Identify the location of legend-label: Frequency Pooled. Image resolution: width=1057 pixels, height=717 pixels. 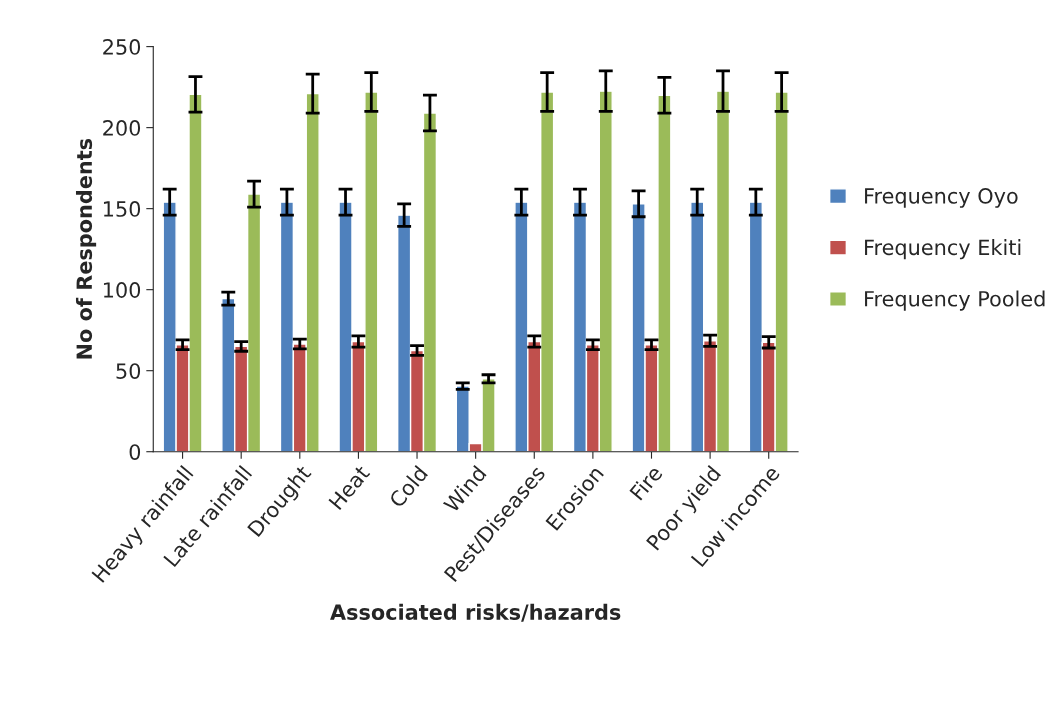
(955, 300).